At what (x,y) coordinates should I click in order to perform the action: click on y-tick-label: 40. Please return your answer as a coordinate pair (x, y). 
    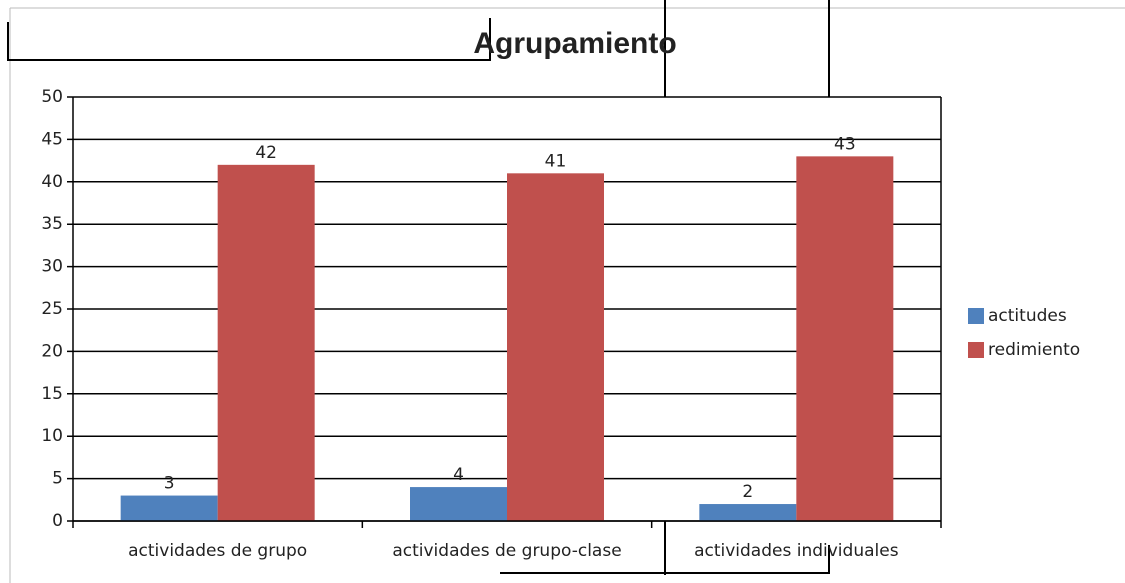
    Looking at the image, I should click on (52, 182).